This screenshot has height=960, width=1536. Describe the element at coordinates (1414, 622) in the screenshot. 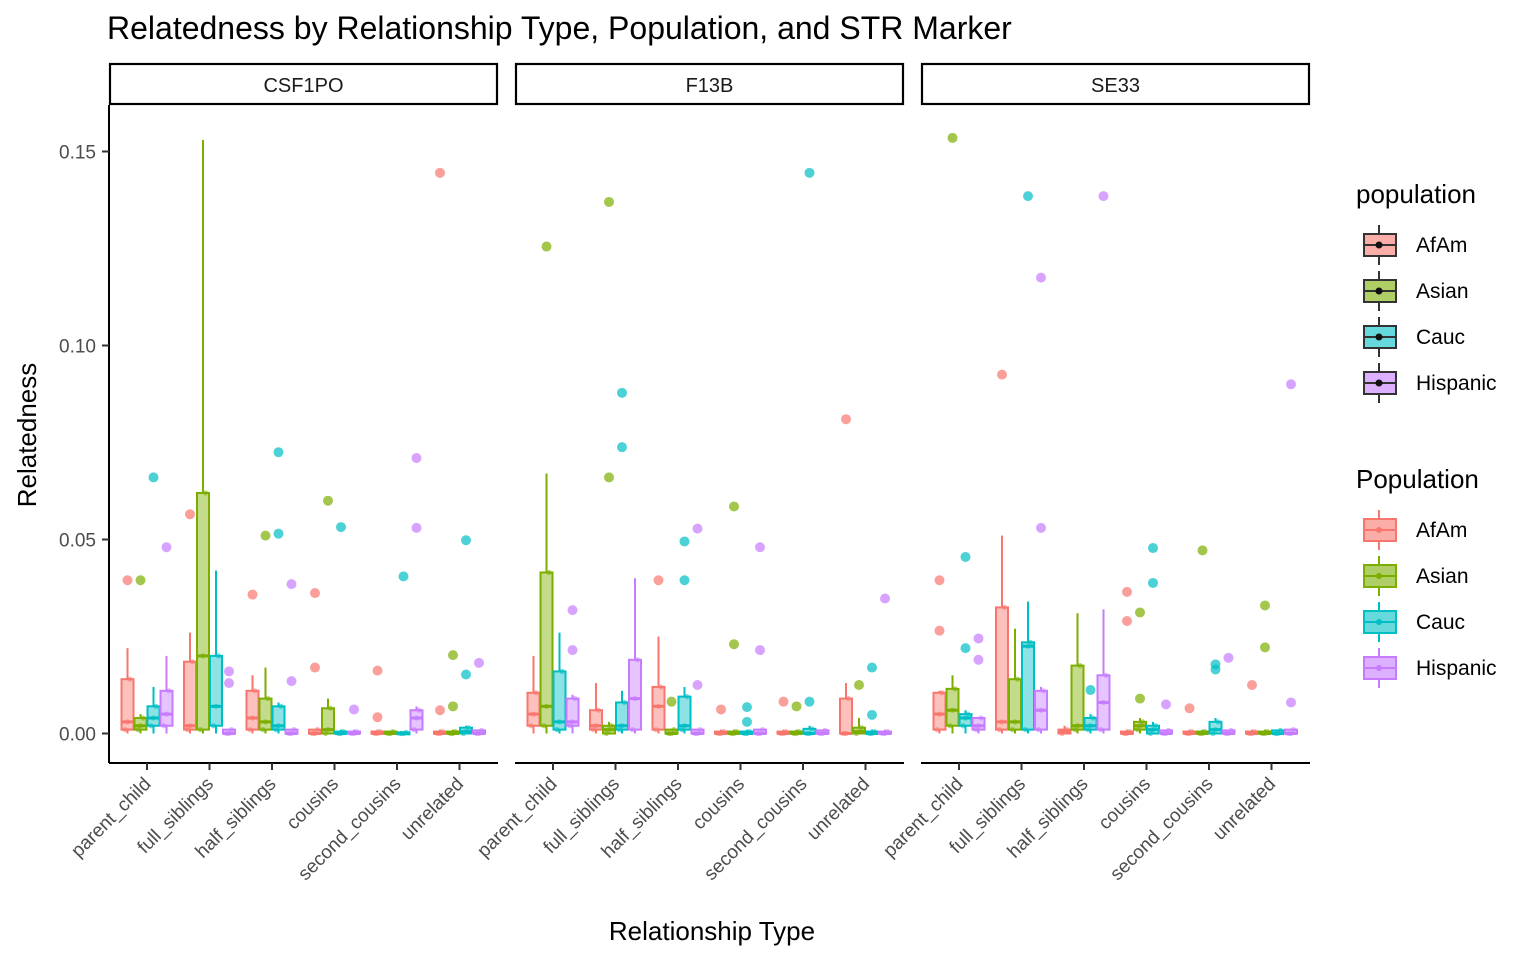

I see `legend-item-cauc: Cauc` at that location.